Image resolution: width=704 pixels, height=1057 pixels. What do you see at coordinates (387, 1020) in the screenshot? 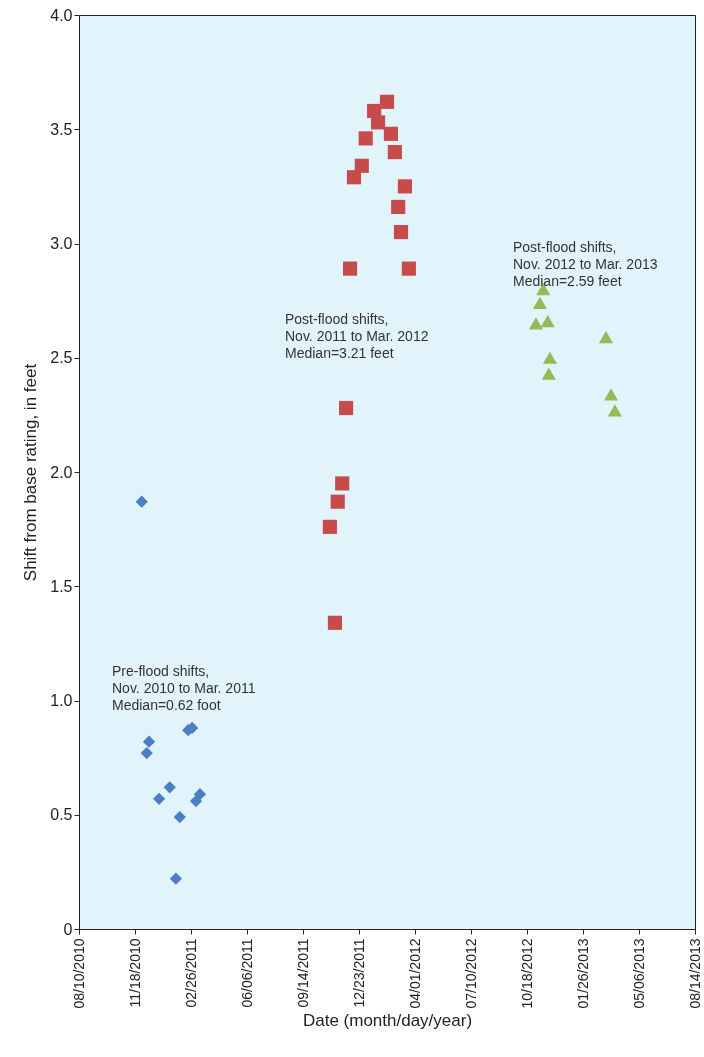
I see `x-axis-title: Date (month/day/year)` at bounding box center [387, 1020].